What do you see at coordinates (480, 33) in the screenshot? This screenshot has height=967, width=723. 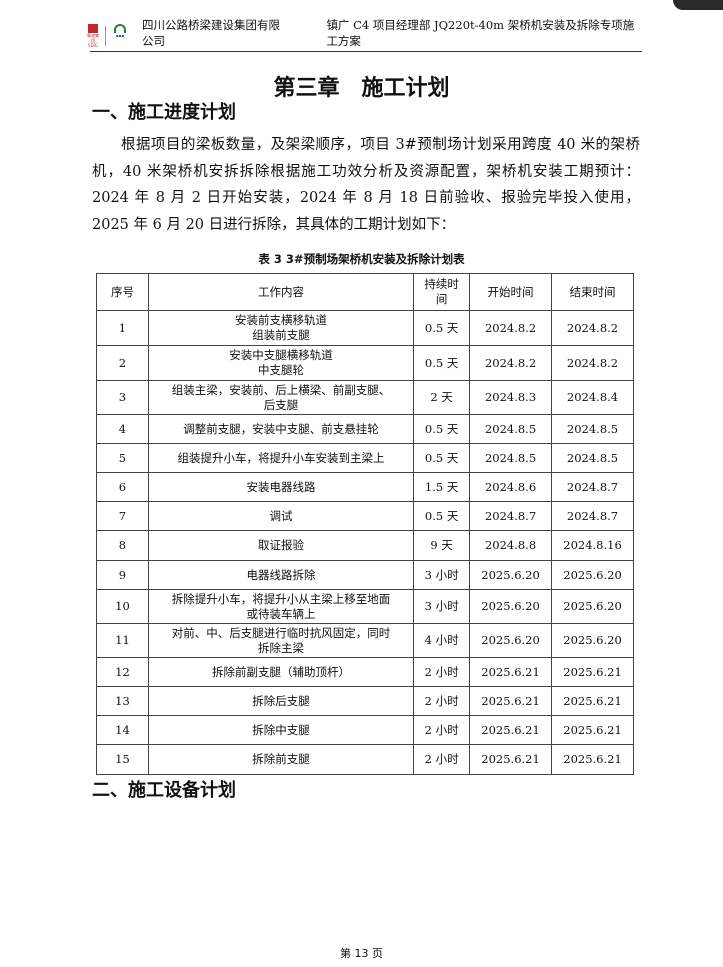 I see `header-project: 镇广 C4 项目经理部 JQ220t-40m 架桥机安装及拆除专项施工方案` at bounding box center [480, 33].